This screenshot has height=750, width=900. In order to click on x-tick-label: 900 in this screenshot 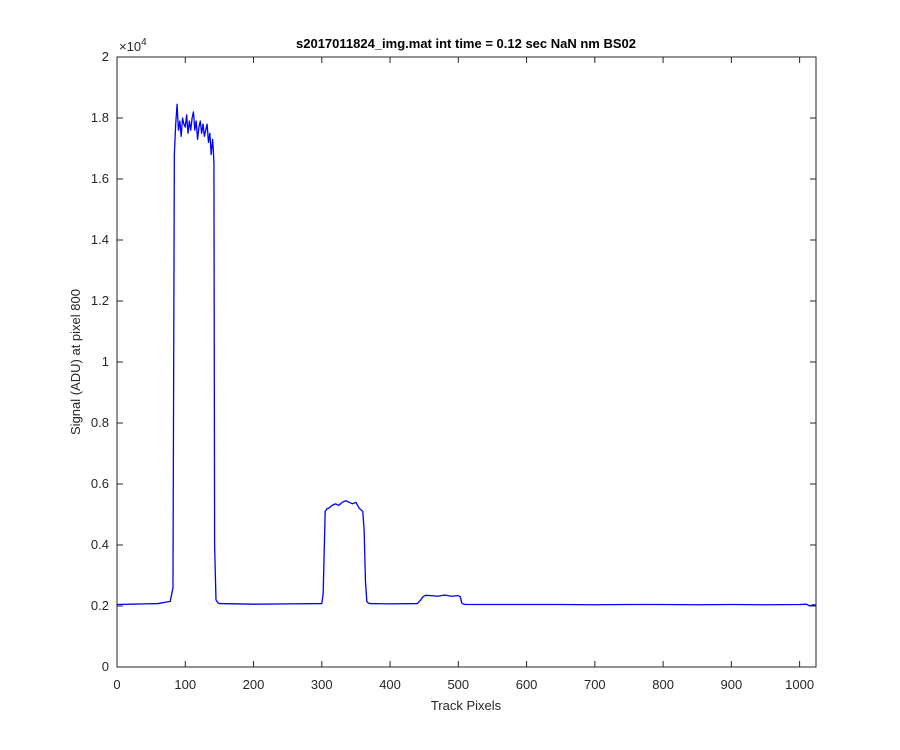, I will do `click(732, 684)`.